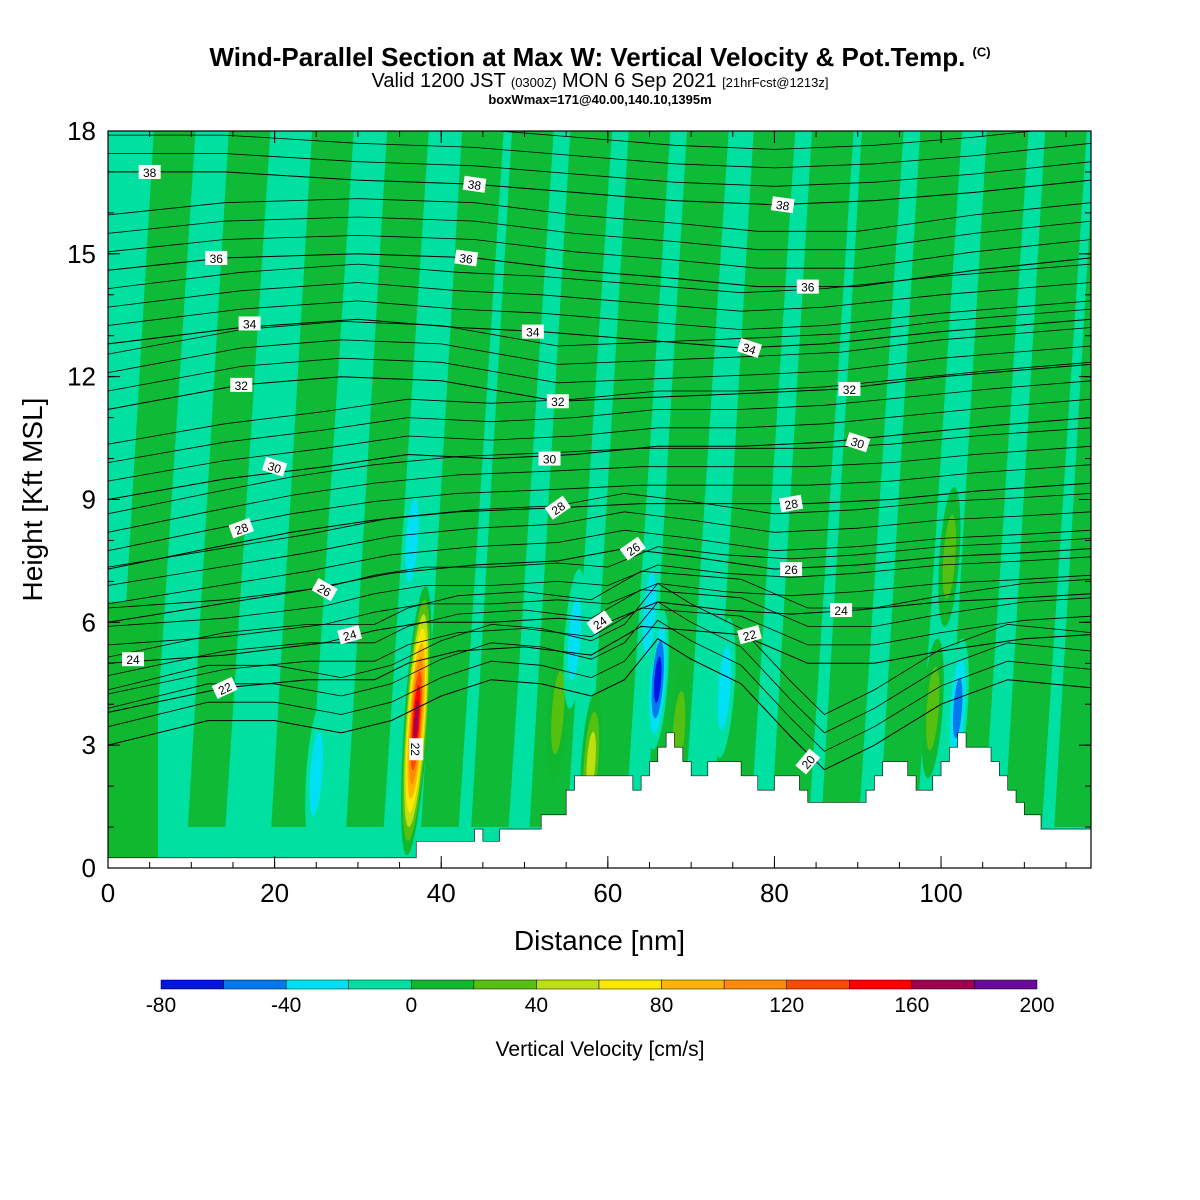 The image size is (1200, 1200). Describe the element at coordinates (600, 1049) in the screenshot. I see `colorbar-label: Vertical Velocity [cm/s]` at that location.